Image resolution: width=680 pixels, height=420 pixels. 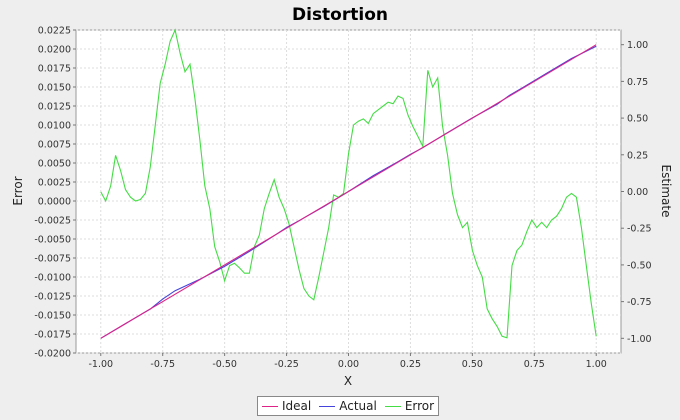 What do you see at coordinates (637, 82) in the screenshot?
I see `right-tick-label: 0.75` at bounding box center [637, 82].